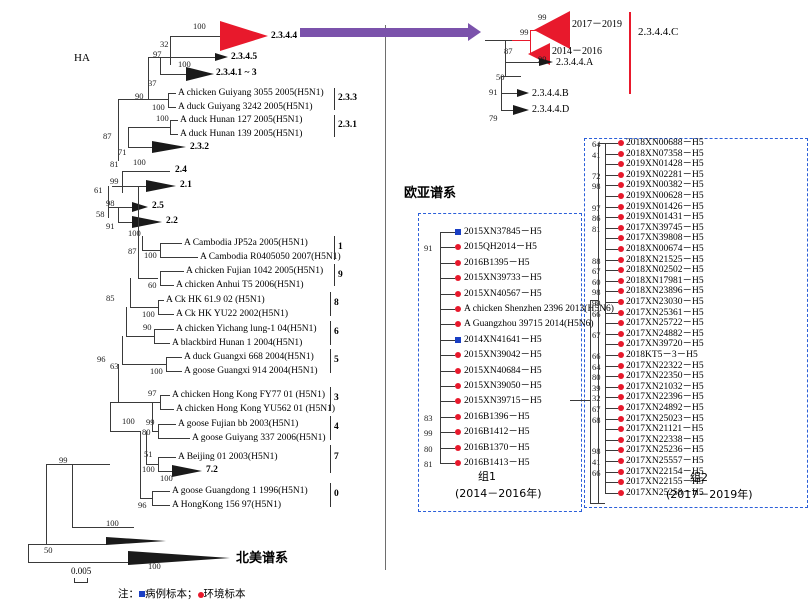 Image resolution: width=809 pixels, height=613 pixels. I want to click on bootstrap-value: 90, so click(147, 327).